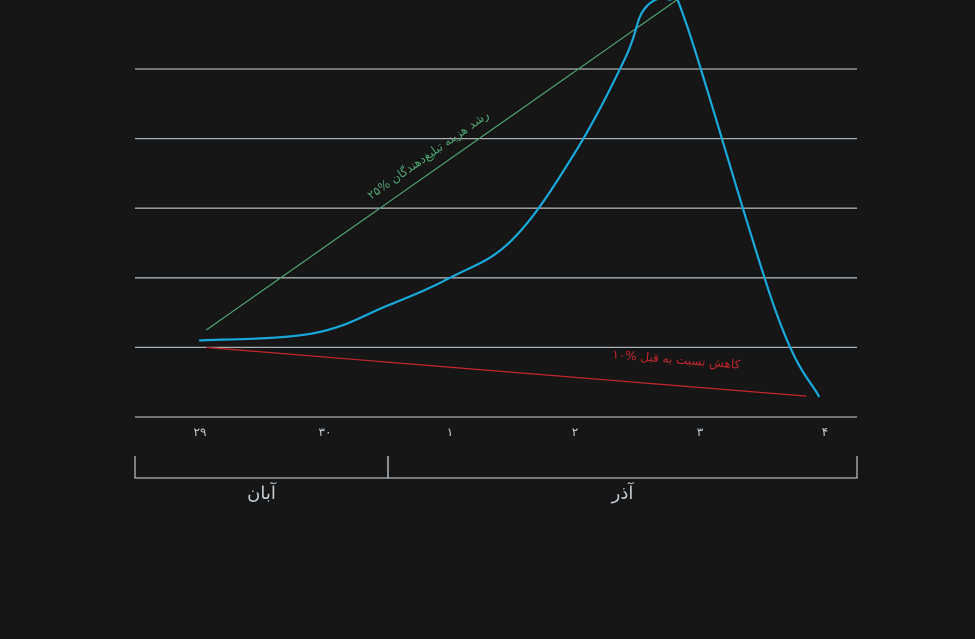  What do you see at coordinates (200, 432) in the screenshot?
I see `x-tick-label: ۲۹` at bounding box center [200, 432].